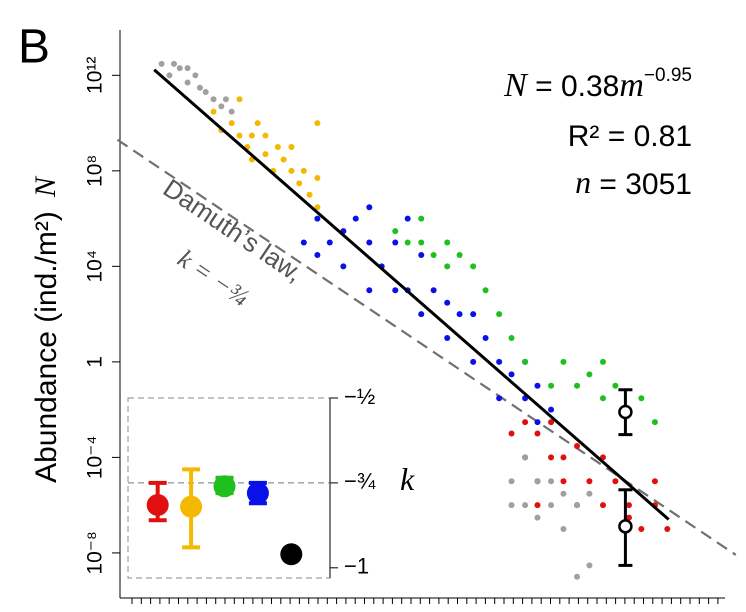 This screenshot has height=612, width=746. I want to click on y-tick-label: 10⁻⁸, so click(95, 552).